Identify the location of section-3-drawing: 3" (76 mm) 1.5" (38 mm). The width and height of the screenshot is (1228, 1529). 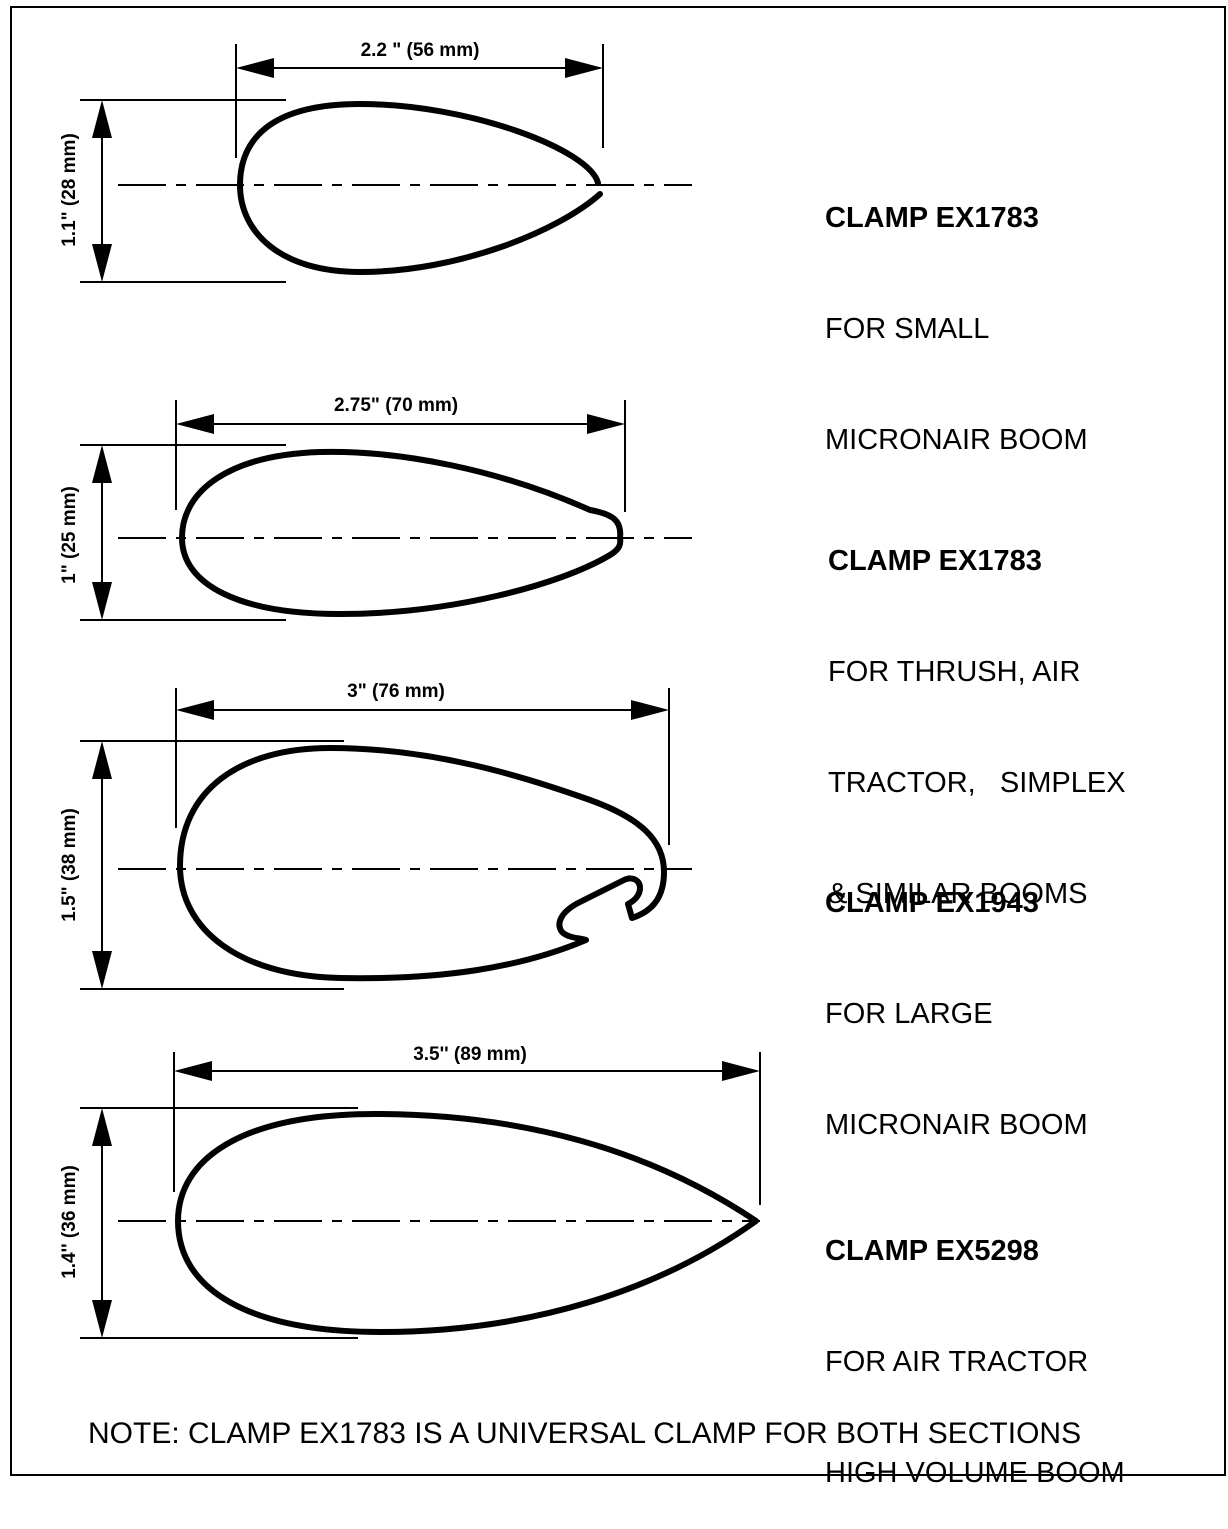
(375, 833).